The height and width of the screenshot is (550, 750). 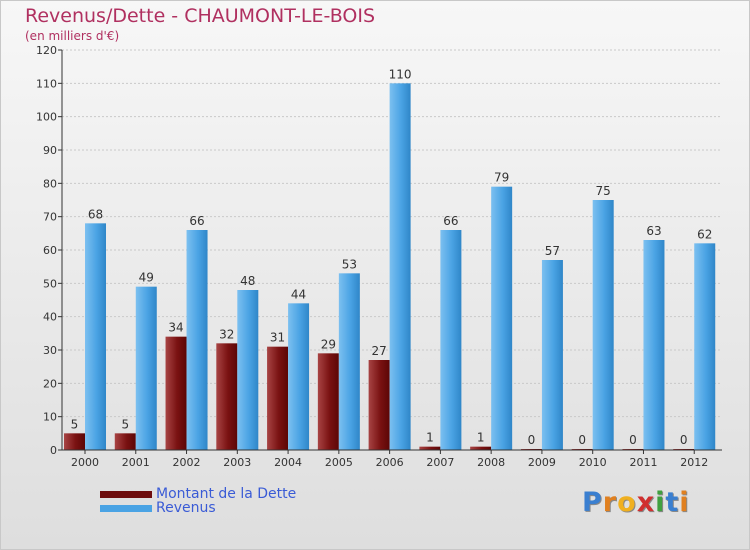 I want to click on x-tick-label: 2004, so click(x=288, y=462).